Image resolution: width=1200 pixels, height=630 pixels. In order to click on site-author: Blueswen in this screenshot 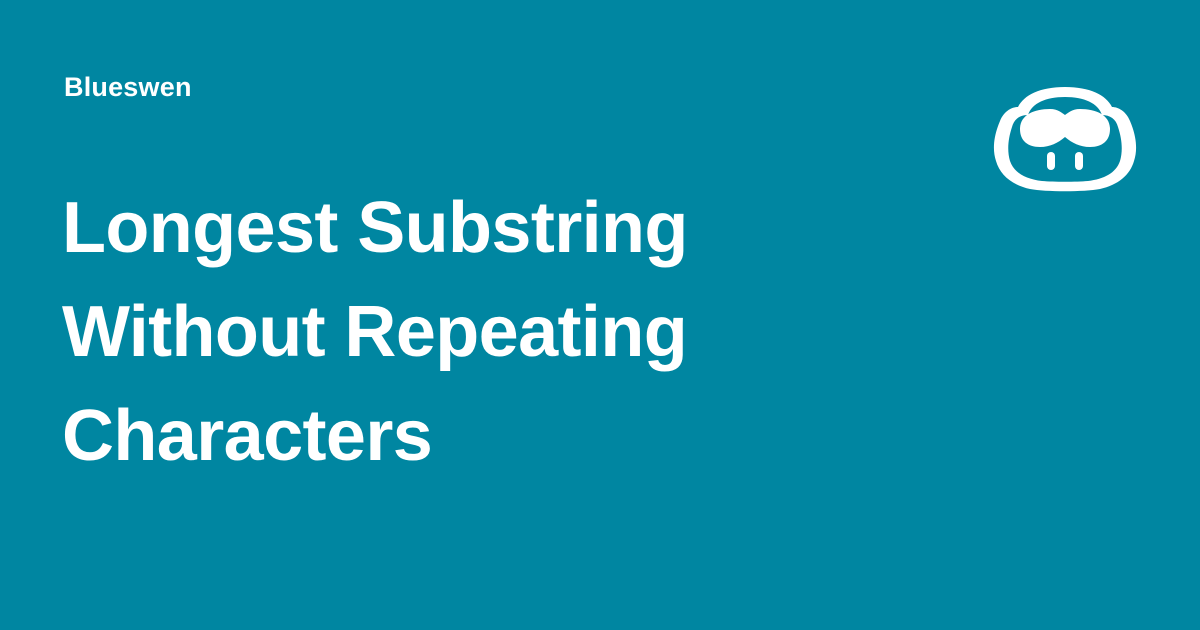, I will do `click(128, 87)`.